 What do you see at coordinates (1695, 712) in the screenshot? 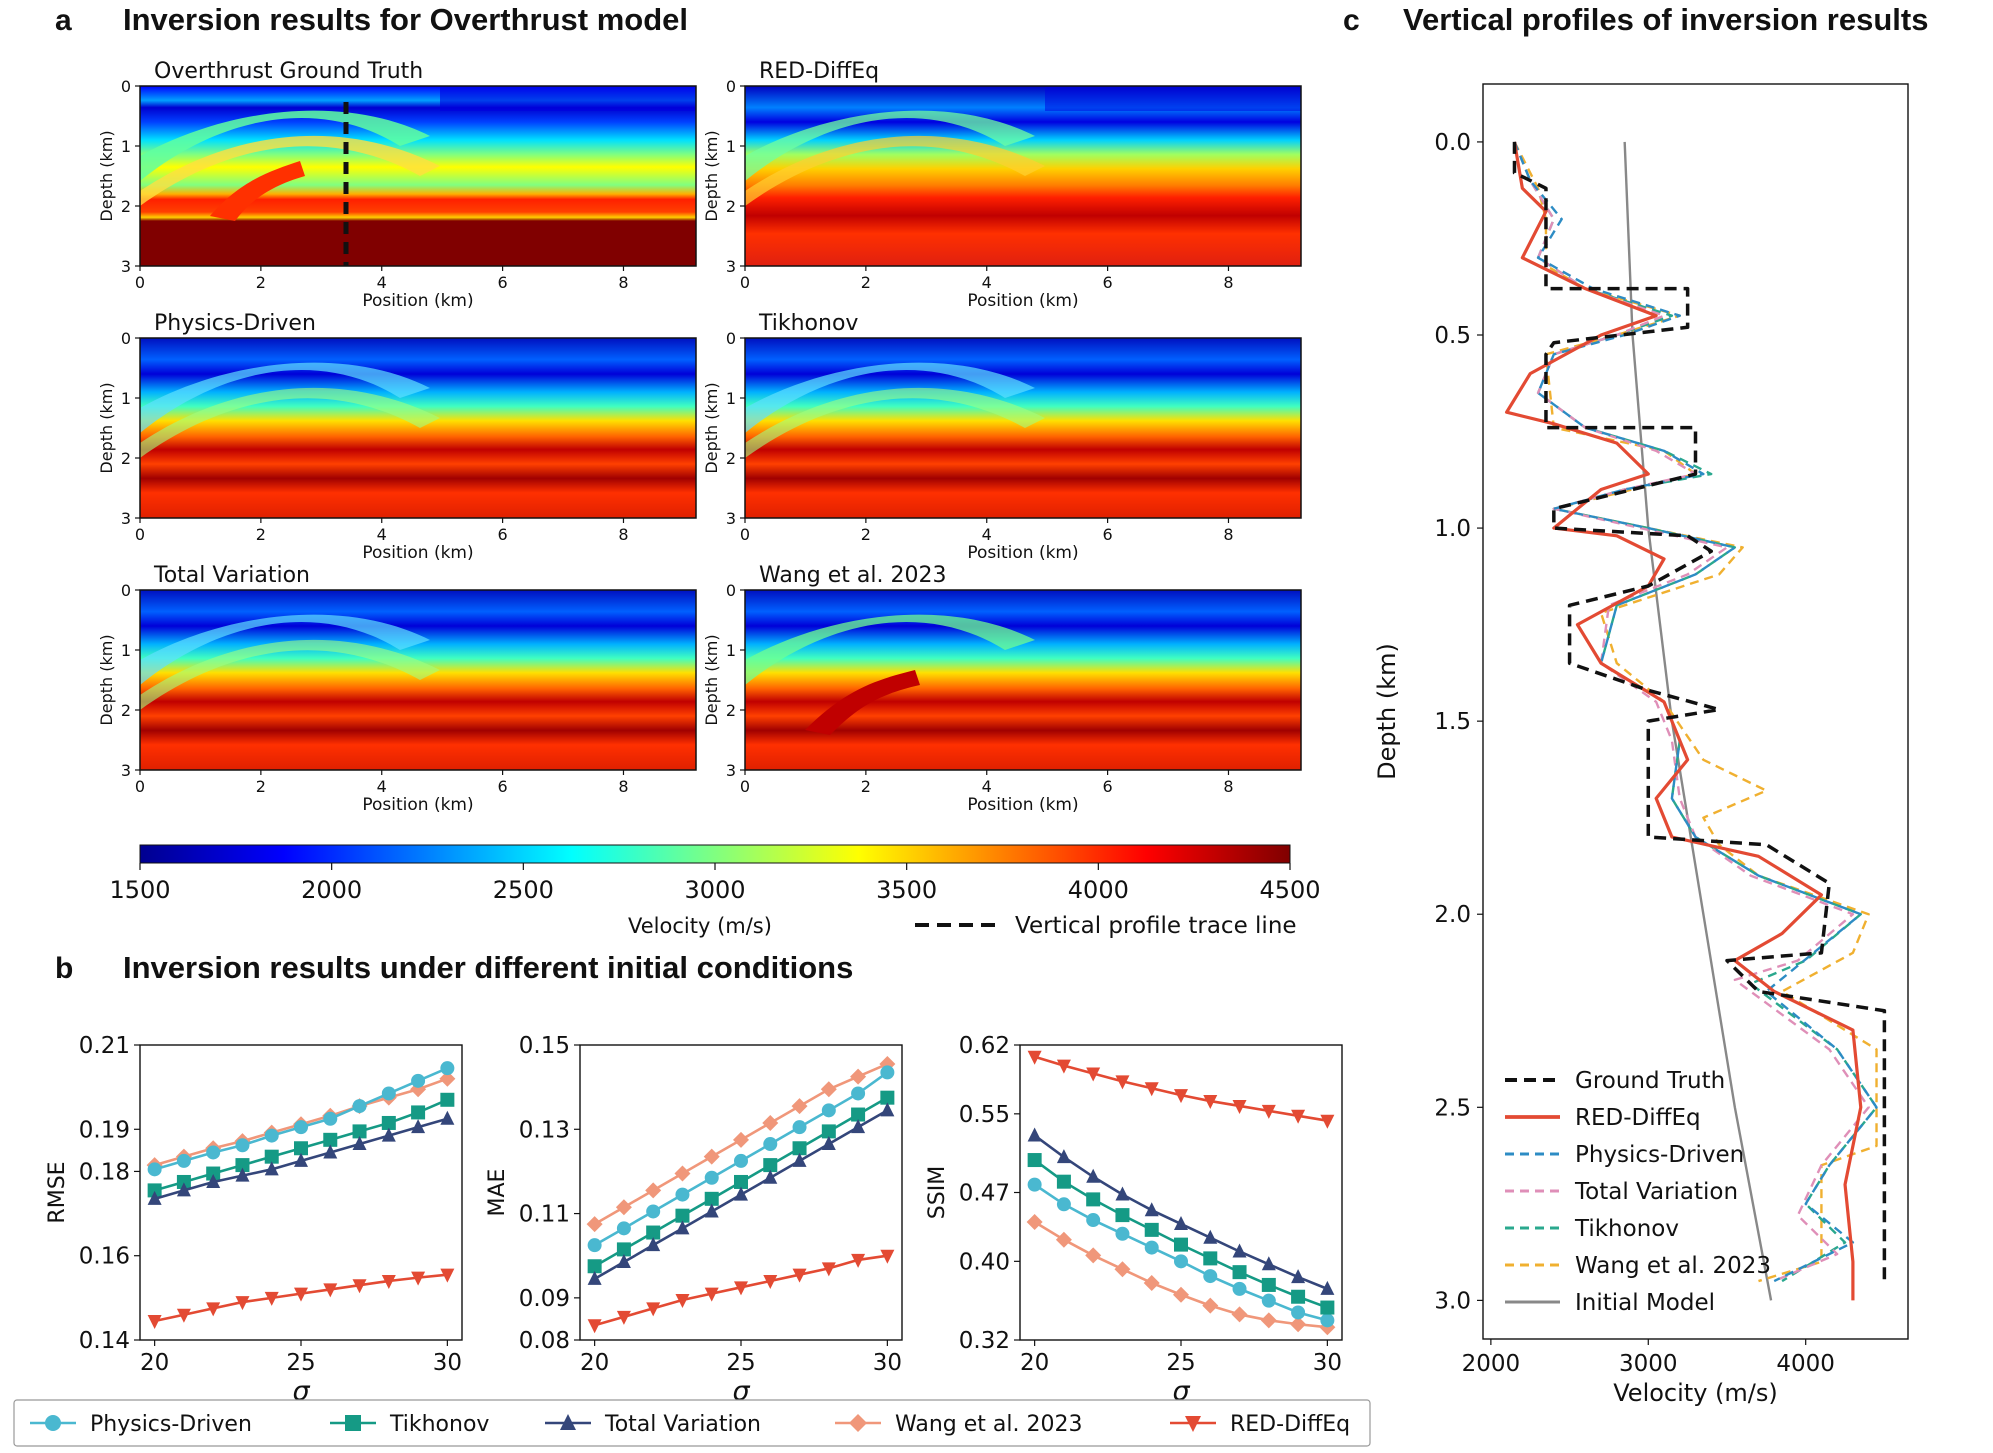
I see `profile-line` at bounding box center [1695, 712].